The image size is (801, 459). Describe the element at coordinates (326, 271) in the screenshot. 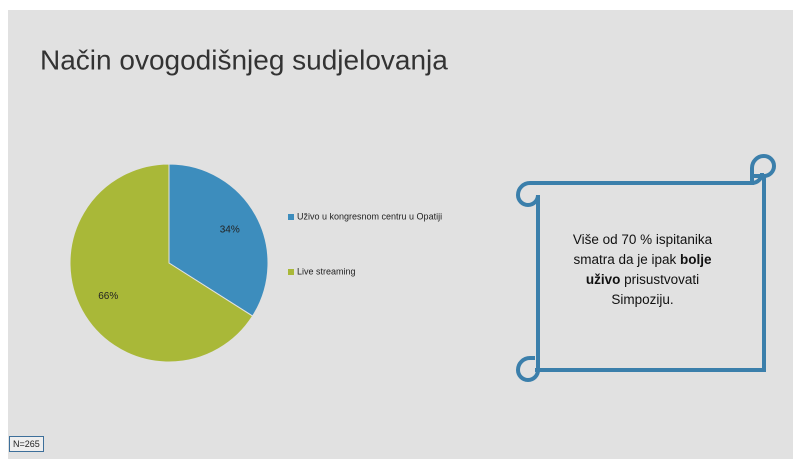

I see `legend-label: Live streaming` at that location.